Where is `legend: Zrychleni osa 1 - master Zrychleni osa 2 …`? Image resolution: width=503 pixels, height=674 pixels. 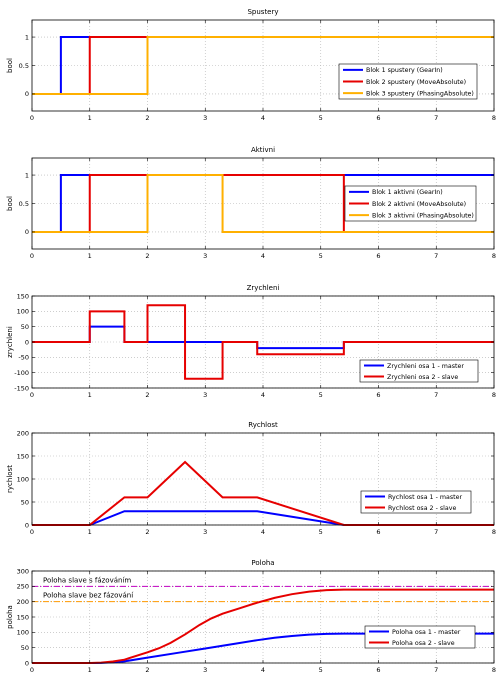
legend: Zrychleni osa 1 - master Zrychleni osa 2 … is located at coordinates (419, 371).